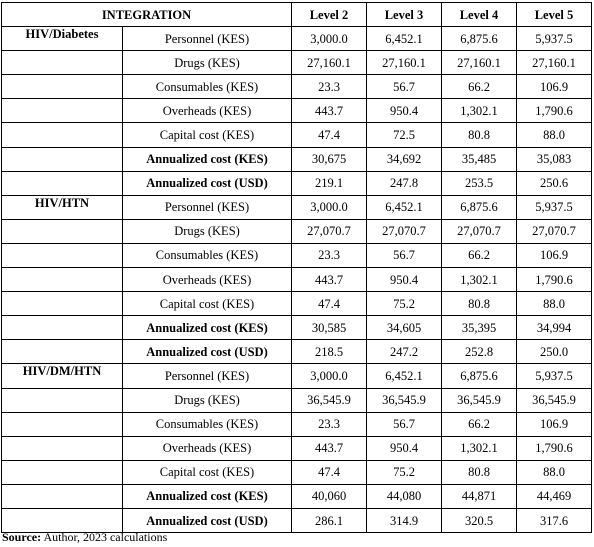 The image size is (594, 547). Describe the element at coordinates (207, 472) in the screenshot. I see `row-label: Capital cost (KES)` at that location.